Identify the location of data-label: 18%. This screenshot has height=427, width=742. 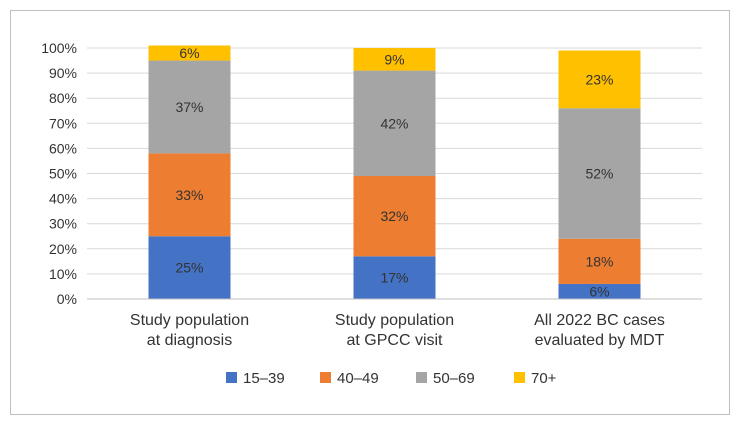
(599, 261).